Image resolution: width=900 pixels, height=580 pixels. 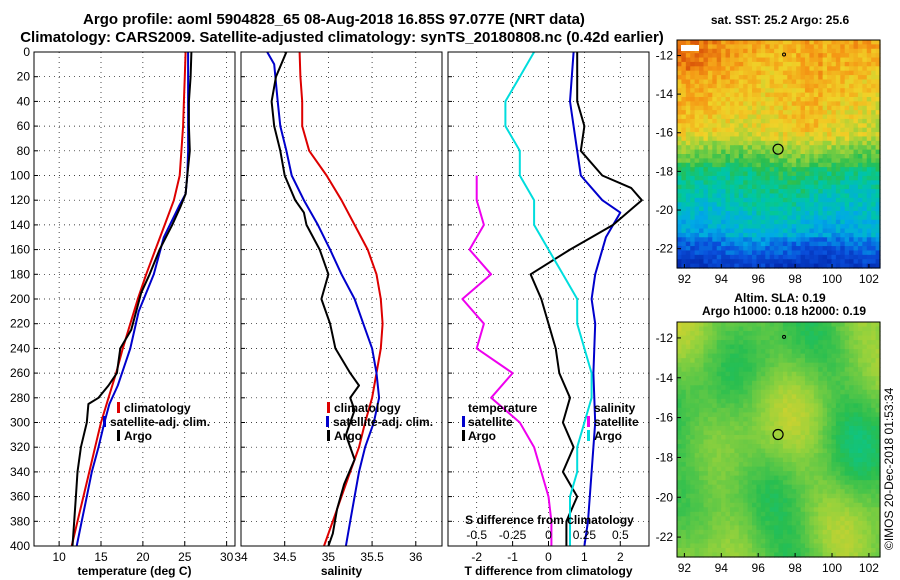 I want to click on legend-label-t-satellite: satellite, so click(x=490, y=422).